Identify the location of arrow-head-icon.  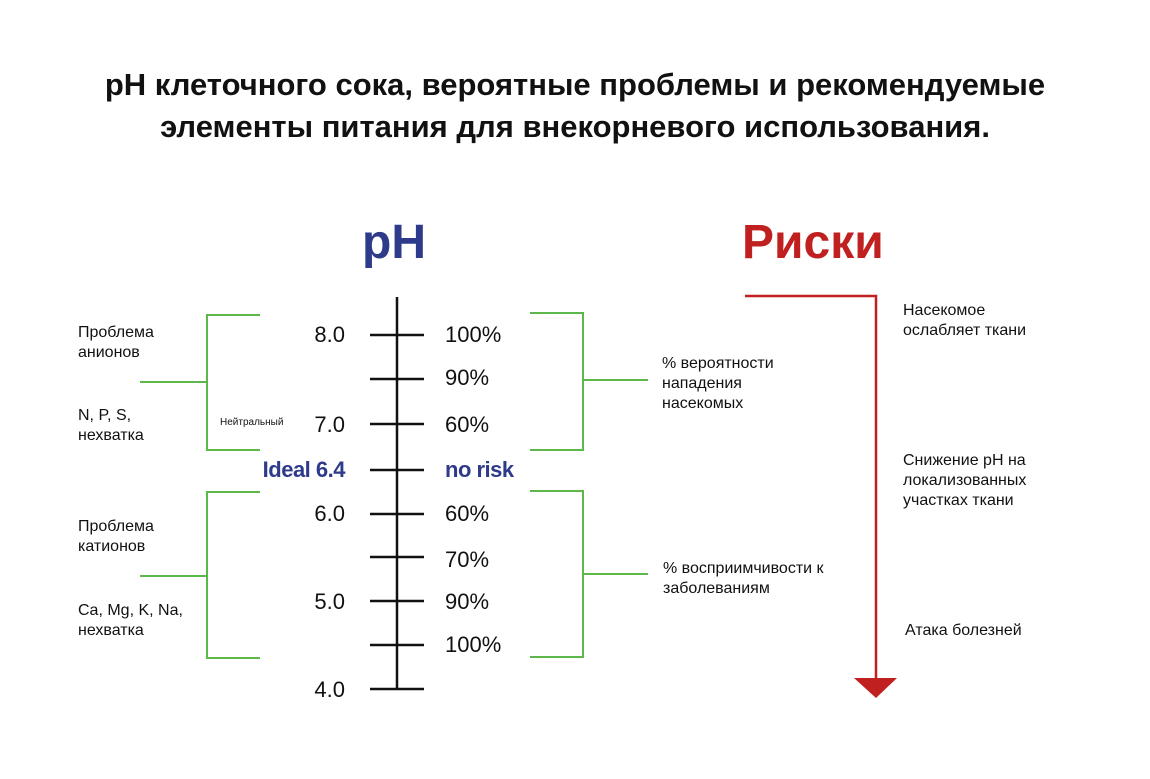
(875, 688).